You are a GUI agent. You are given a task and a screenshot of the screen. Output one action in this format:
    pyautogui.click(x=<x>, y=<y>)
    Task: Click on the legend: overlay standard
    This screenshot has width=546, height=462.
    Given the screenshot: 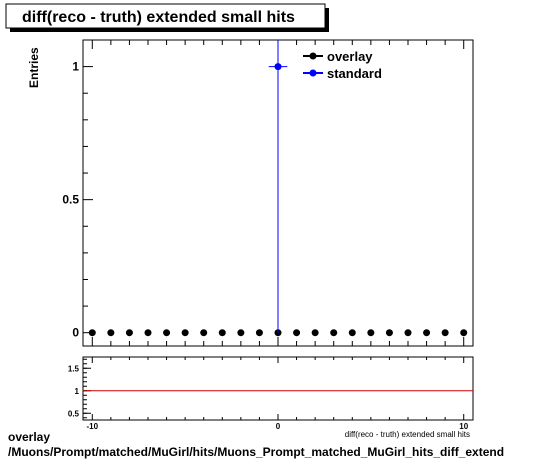 What is the action you would take?
    pyautogui.click(x=342, y=65)
    